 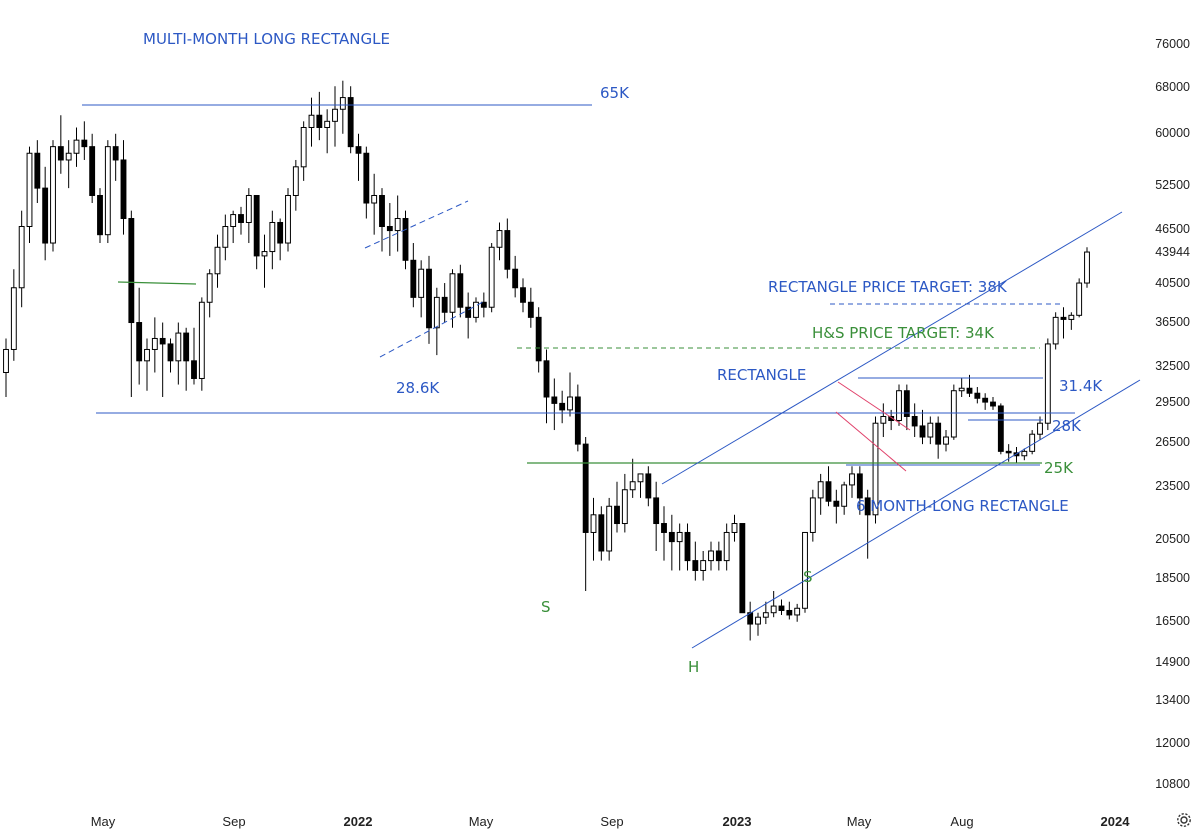 I want to click on rectangle-price-target-label: RECTANGLE PRICE TARGET: 38K, so click(x=887, y=287).